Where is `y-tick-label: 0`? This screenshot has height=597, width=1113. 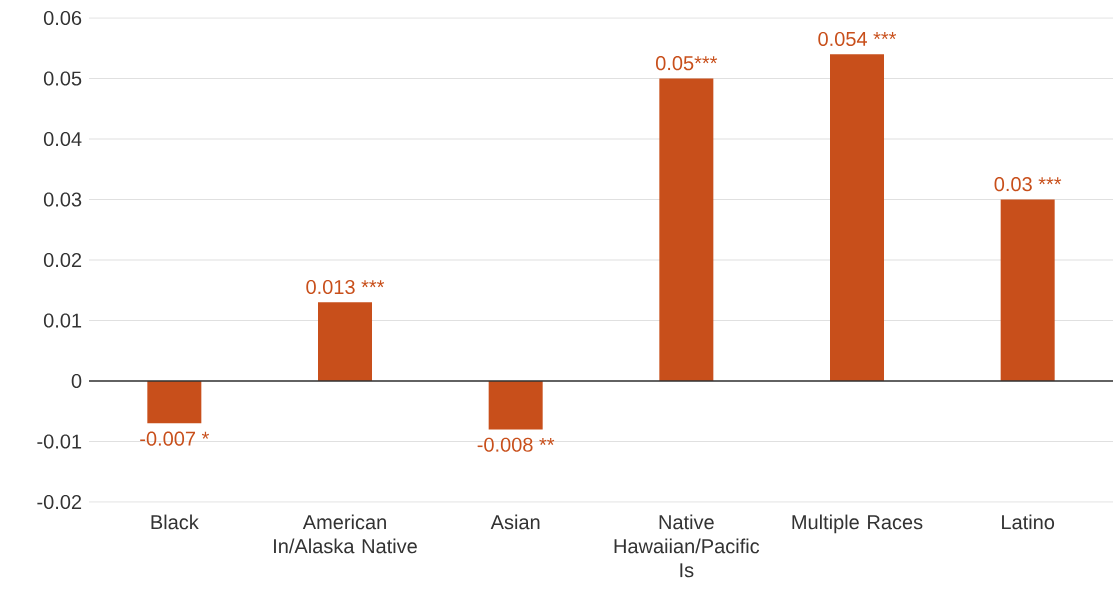
y-tick-label: 0 is located at coordinates (76, 381).